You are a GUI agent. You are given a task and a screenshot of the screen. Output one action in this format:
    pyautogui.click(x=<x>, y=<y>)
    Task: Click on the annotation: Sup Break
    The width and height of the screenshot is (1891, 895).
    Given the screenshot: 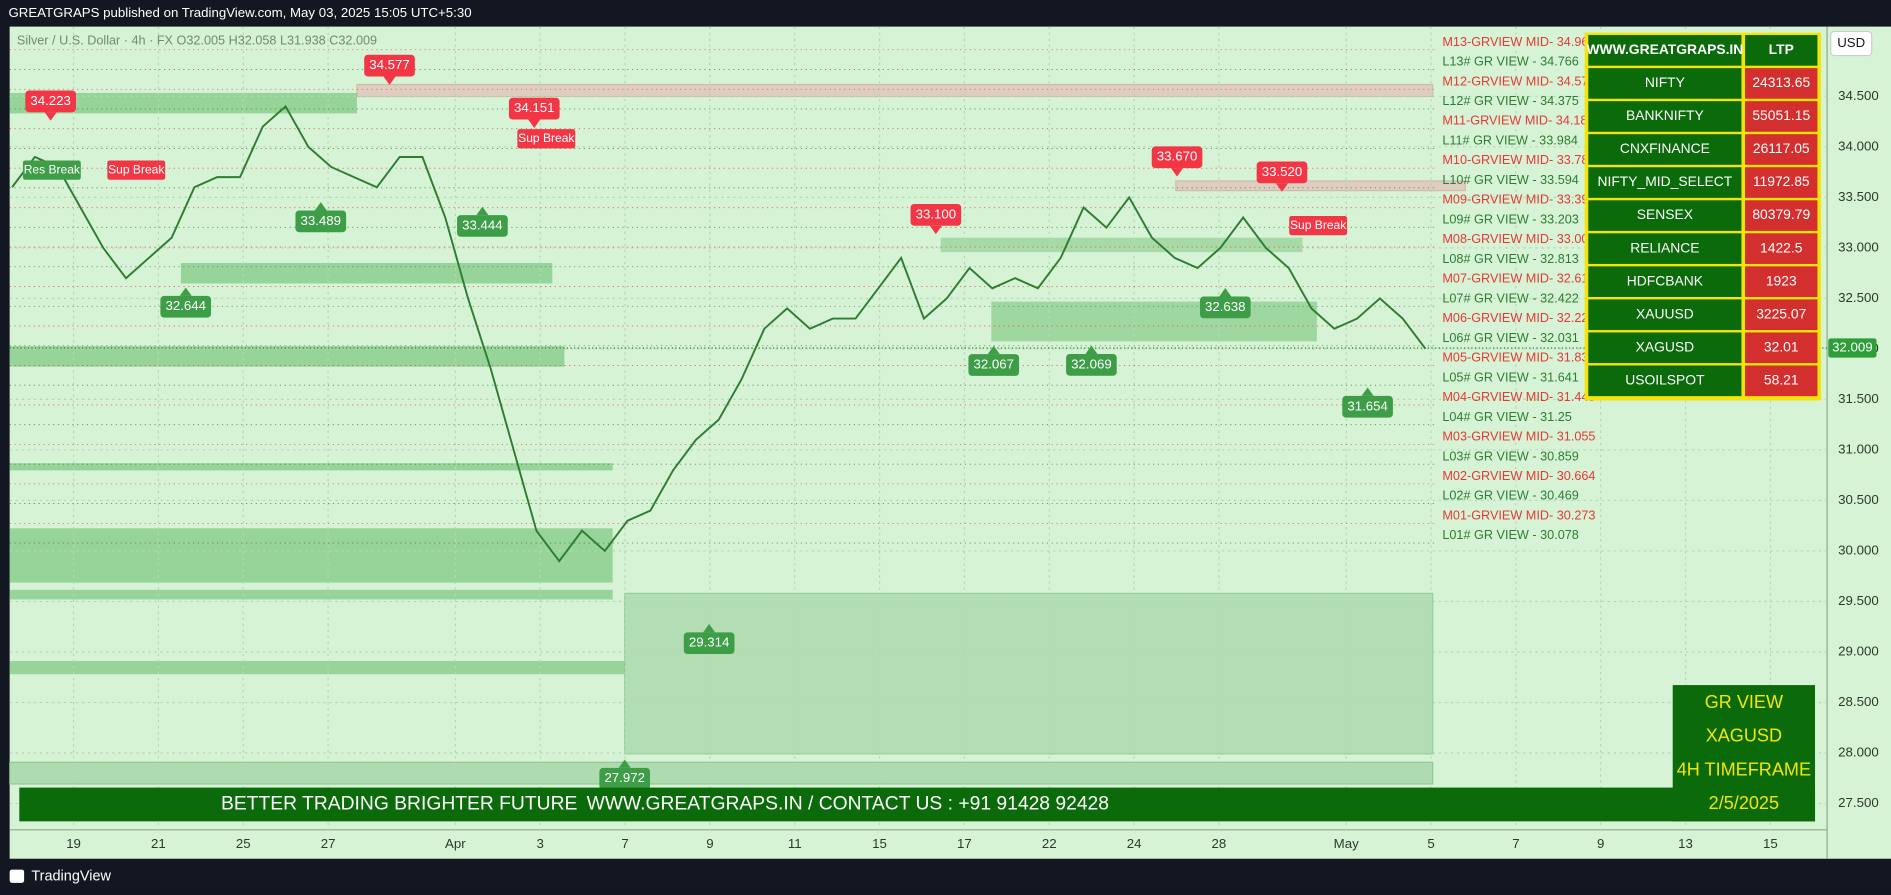 What is the action you would take?
    pyautogui.click(x=1318, y=225)
    